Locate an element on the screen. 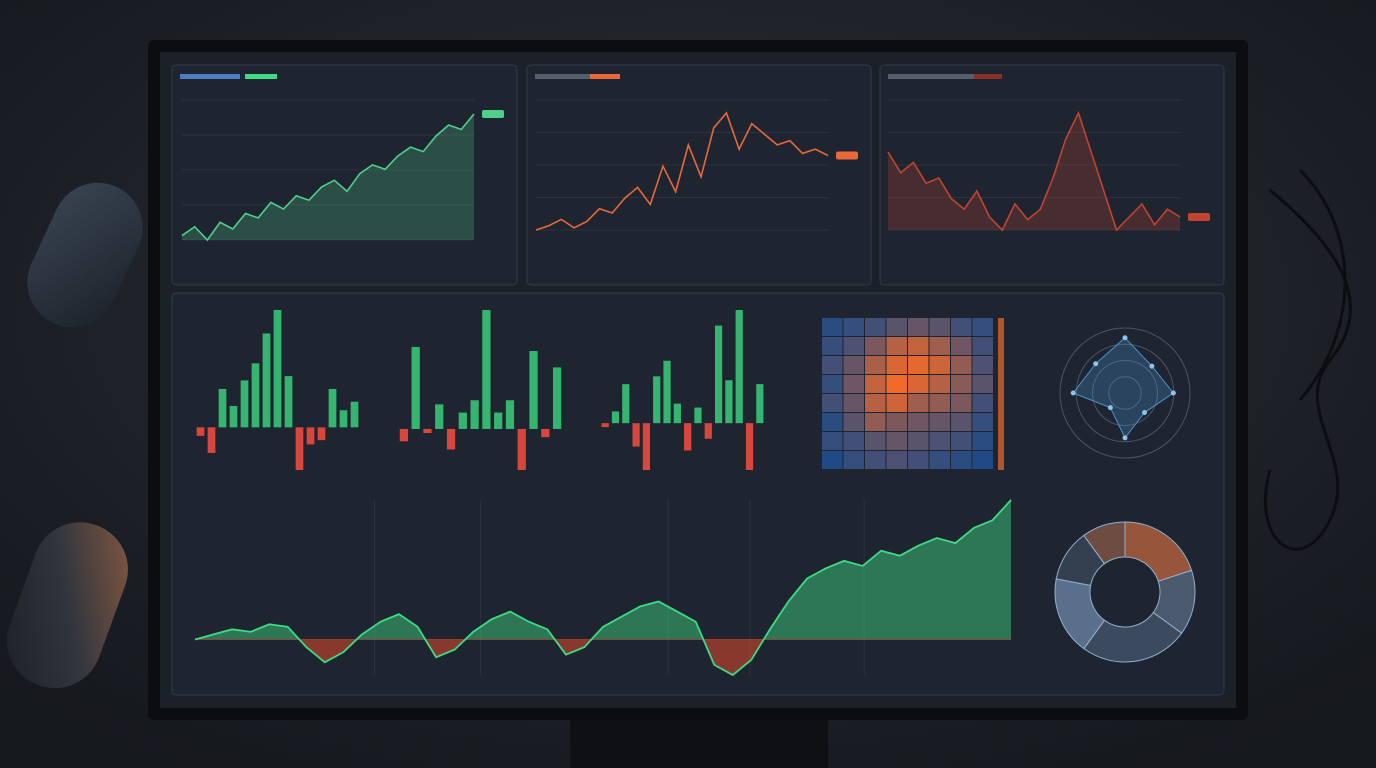 The width and height of the screenshot is (1376, 768). monitor-stand is located at coordinates (699, 741).